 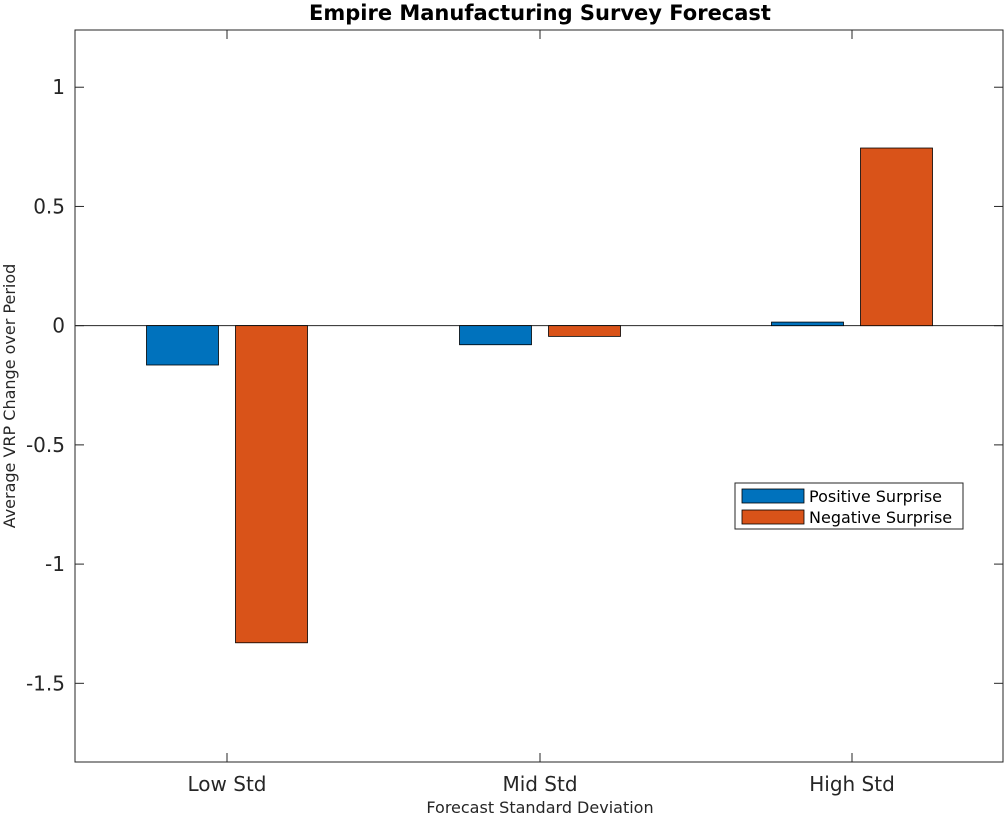 What do you see at coordinates (807, 324) in the screenshot?
I see `bar-positive-surprise-high-std` at bounding box center [807, 324].